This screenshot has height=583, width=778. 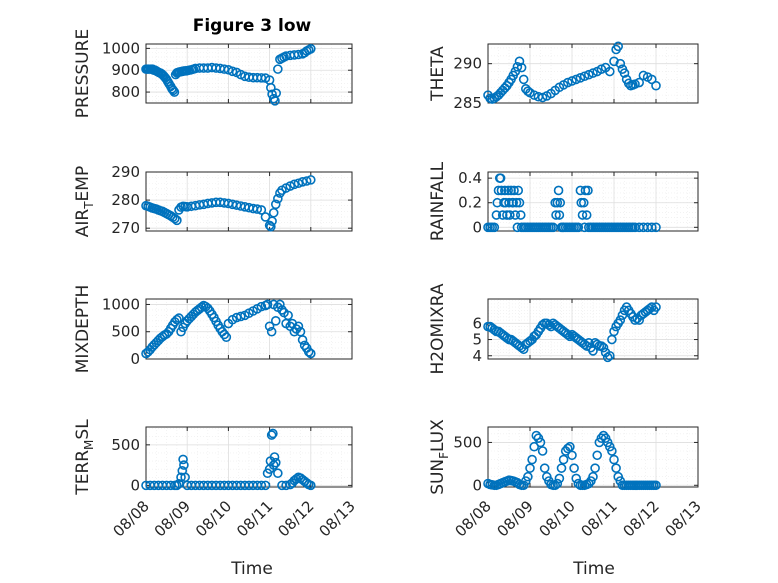 What do you see at coordinates (477, 323) in the screenshot?
I see `y-tick-label: 6` at bounding box center [477, 323].